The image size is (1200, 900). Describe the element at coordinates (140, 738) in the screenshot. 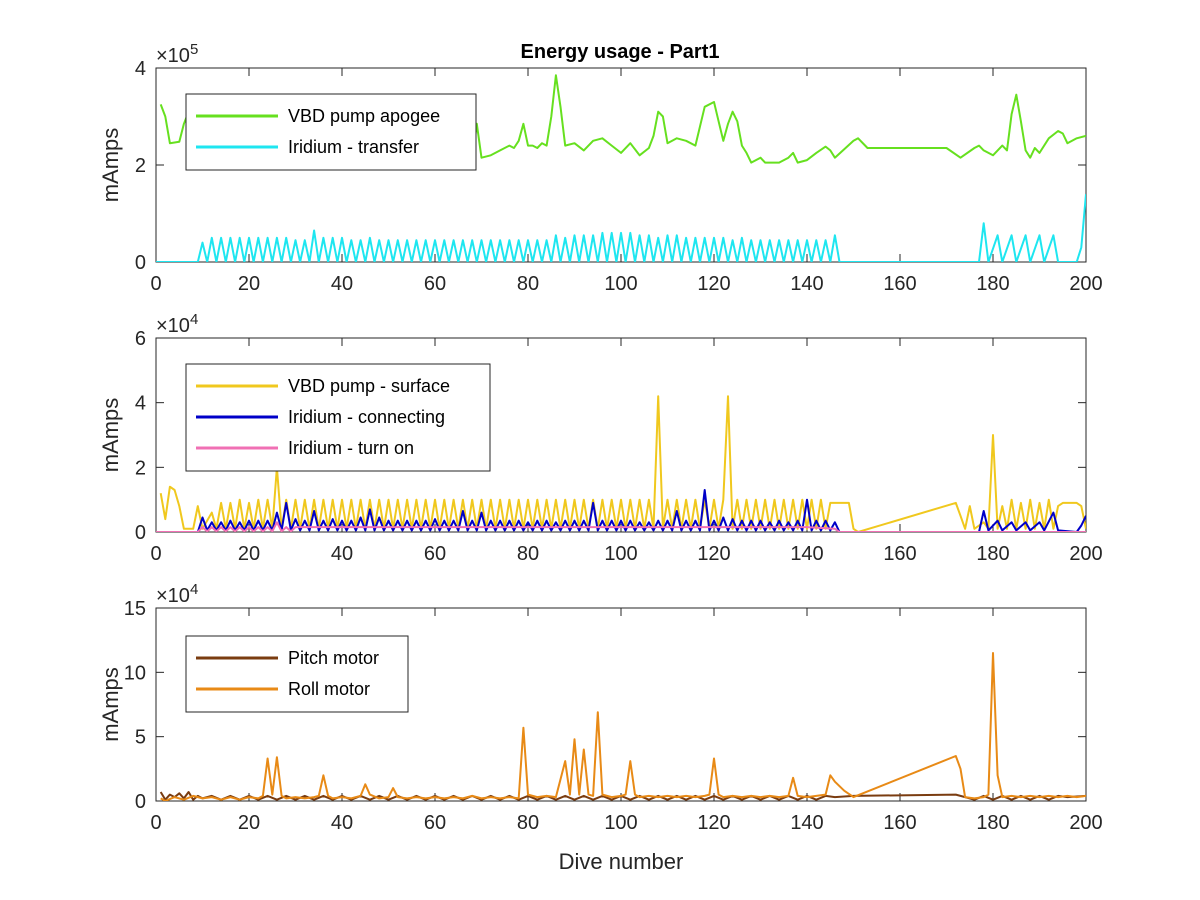

I see `y-tick-label: 5` at that location.